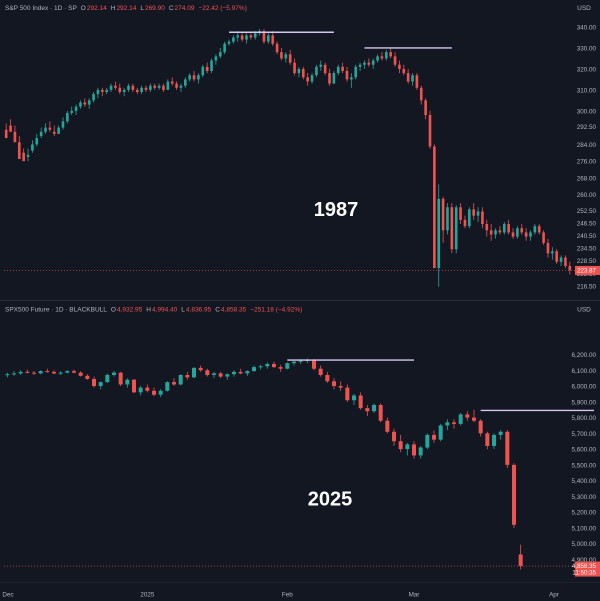 The width and height of the screenshot is (600, 601). I want to click on price-tag: 223.87, so click(586, 270).